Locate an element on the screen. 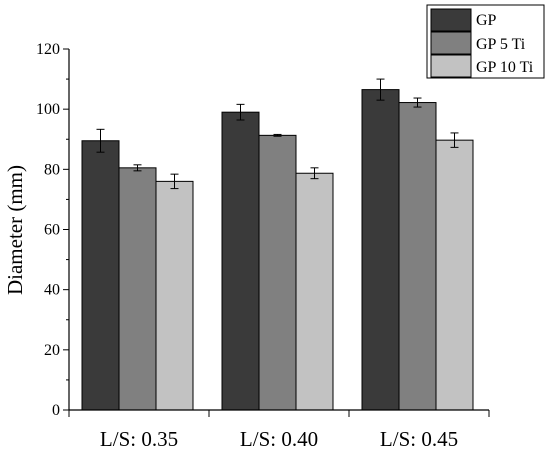 The image size is (550, 467). legend-label-gp5ti: GP 5 Ti is located at coordinates (501, 44).